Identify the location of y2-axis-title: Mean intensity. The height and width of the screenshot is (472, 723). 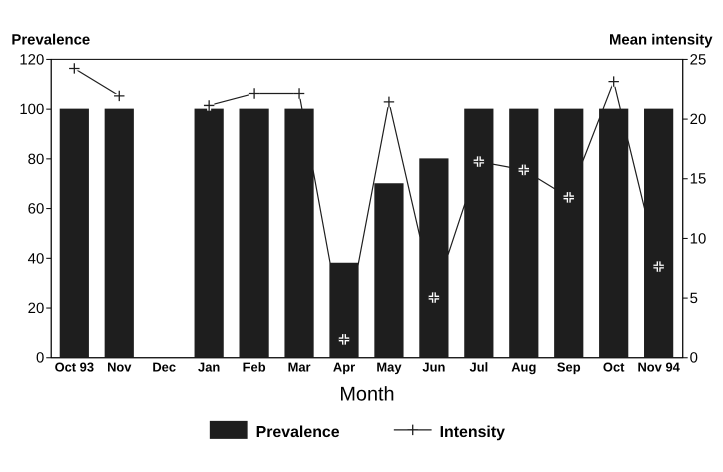
(661, 40).